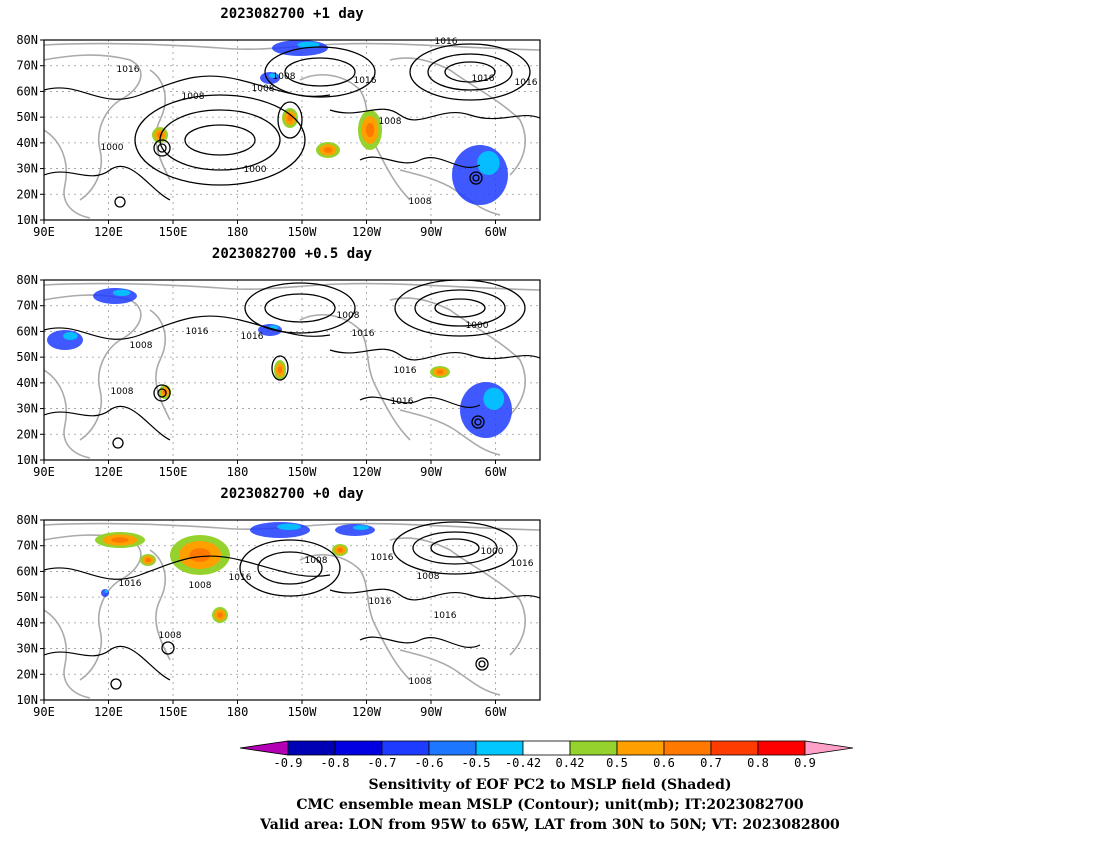  What do you see at coordinates (27, 383) in the screenshot?
I see `lat-tick-label: 40N` at bounding box center [27, 383].